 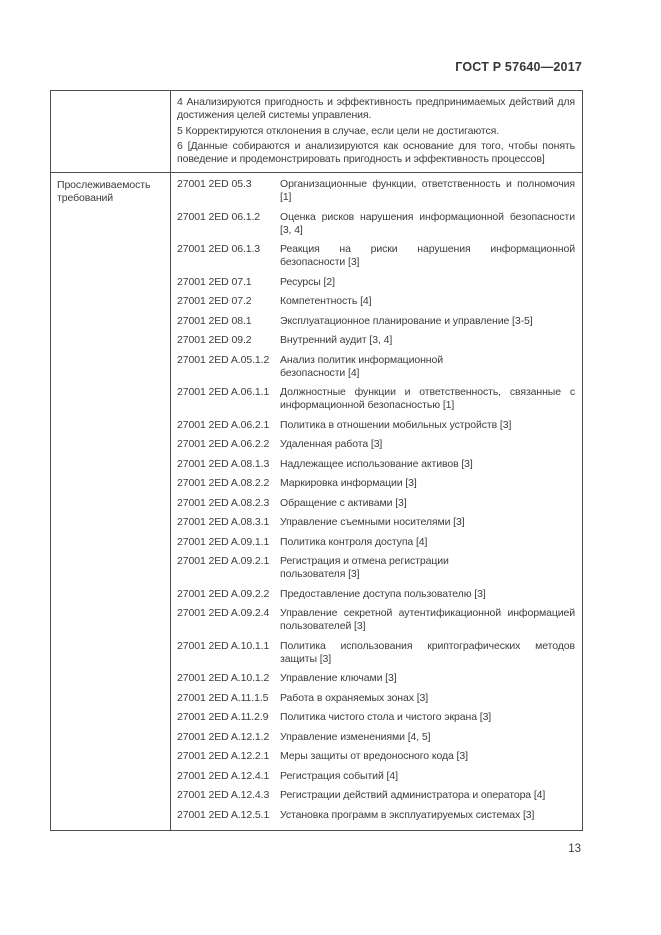 I want to click on requirement-code: 27001 2ED 07.1, so click(x=214, y=281).